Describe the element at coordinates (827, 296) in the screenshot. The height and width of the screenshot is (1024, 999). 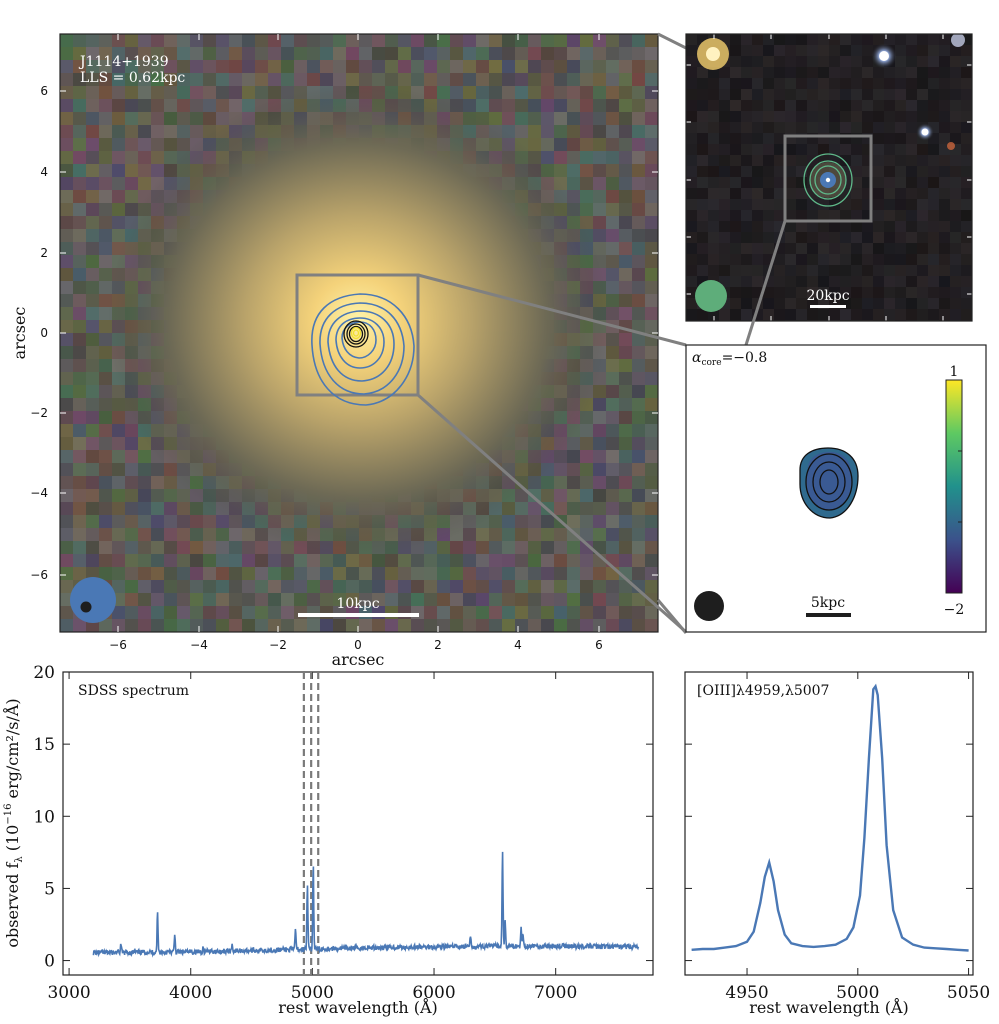
I see `wide-scale-label: 20kpc` at that location.